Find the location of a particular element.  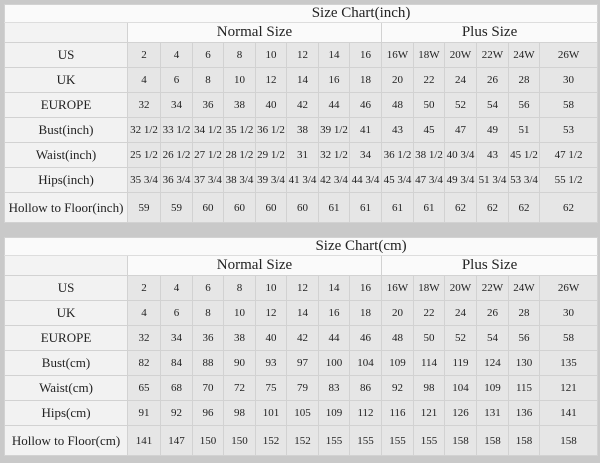

normal-size-cell: 150 is located at coordinates (208, 440).